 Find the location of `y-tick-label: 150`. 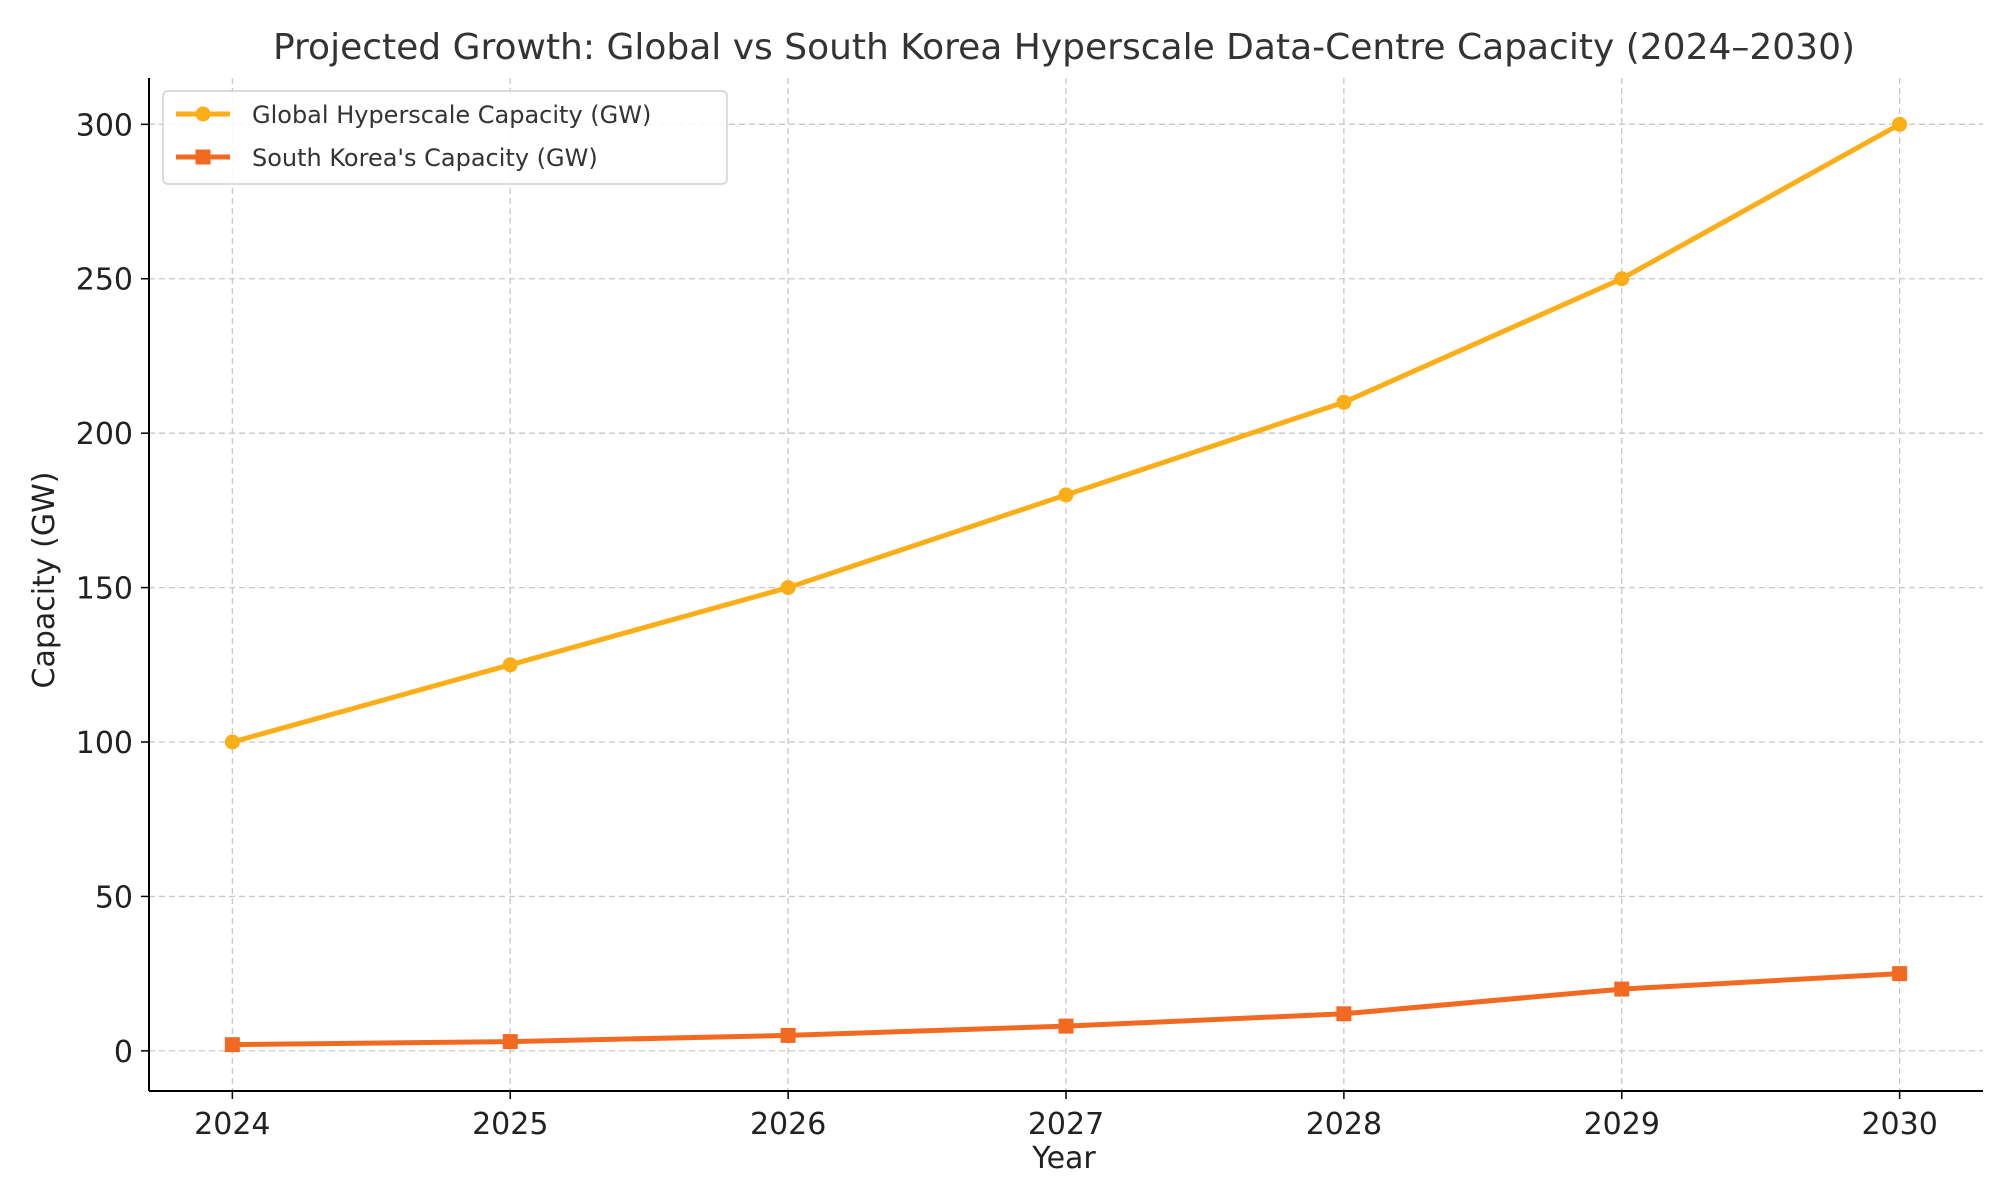

y-tick-label: 150 is located at coordinates (104, 589).